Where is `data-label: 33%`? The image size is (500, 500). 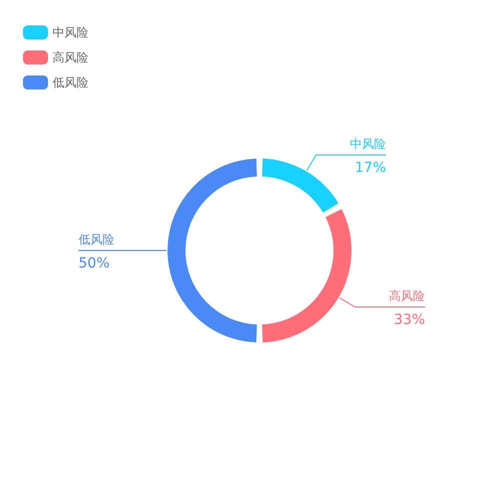 data-label: 33% is located at coordinates (410, 320).